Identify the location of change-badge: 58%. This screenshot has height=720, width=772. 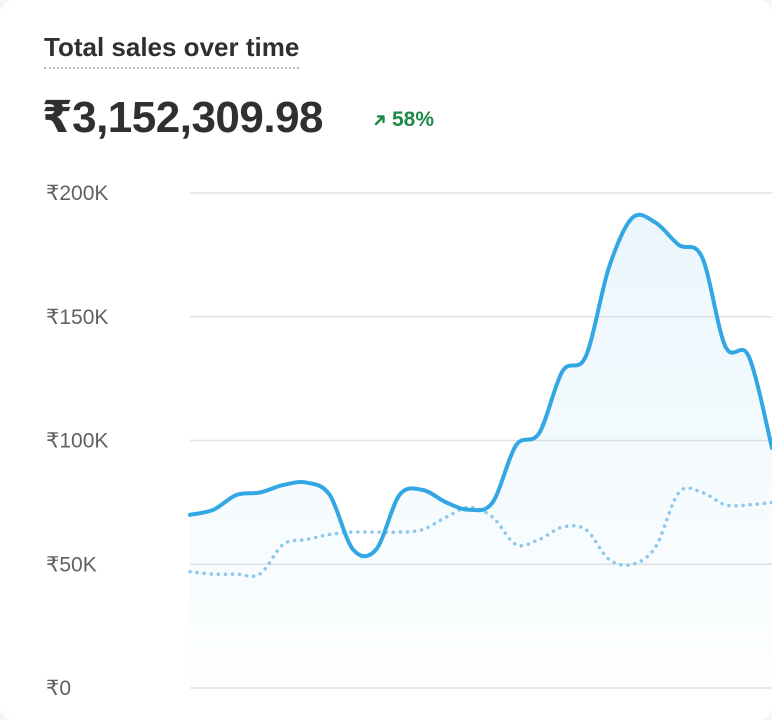
(403, 120).